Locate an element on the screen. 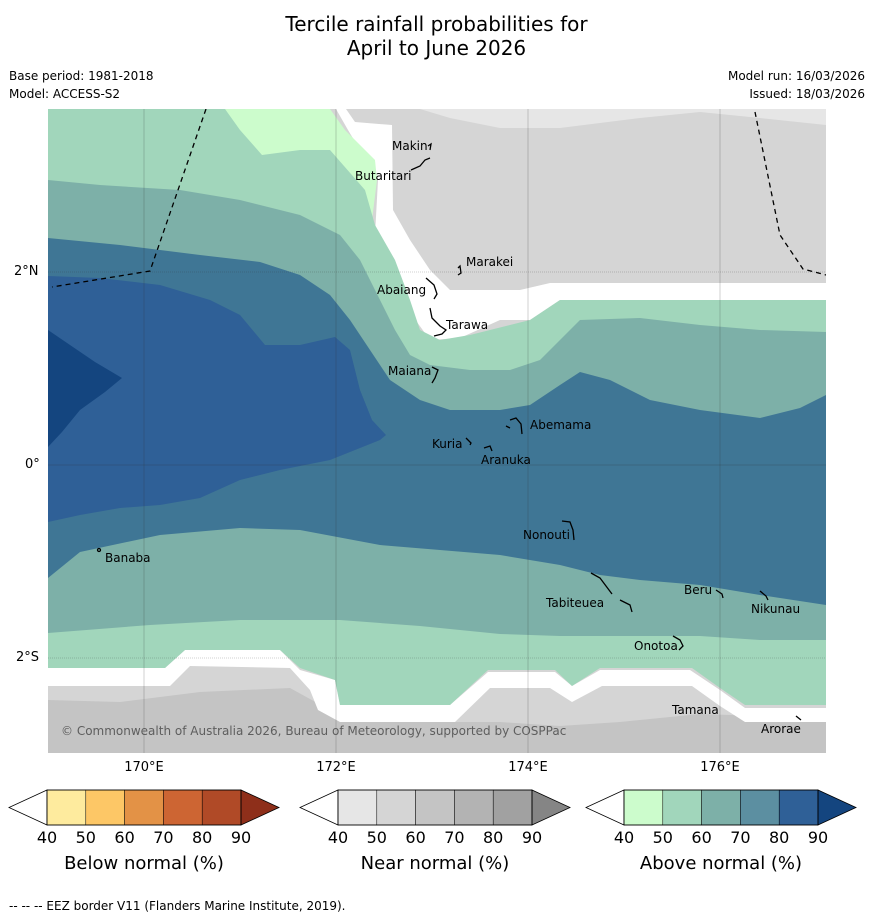 This screenshot has width=873, height=919. no-signal-band-south is located at coordinates (437, 686).